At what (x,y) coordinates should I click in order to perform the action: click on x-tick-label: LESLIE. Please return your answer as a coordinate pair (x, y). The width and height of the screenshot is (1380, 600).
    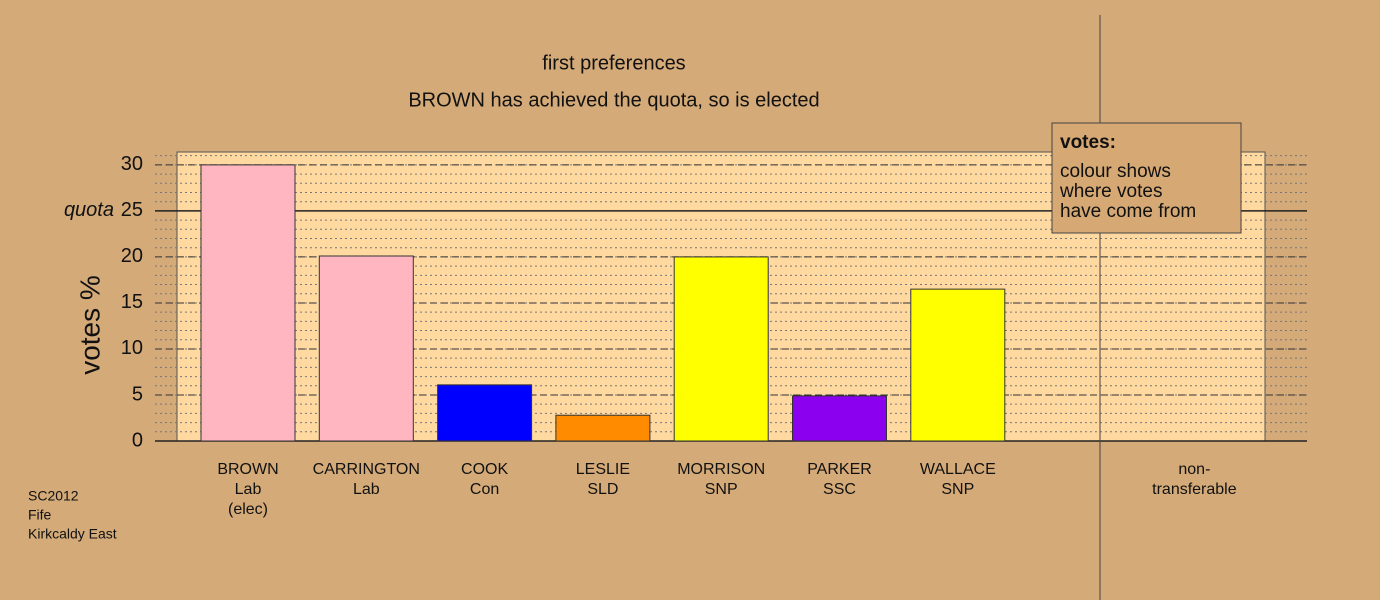
    Looking at the image, I should click on (603, 469).